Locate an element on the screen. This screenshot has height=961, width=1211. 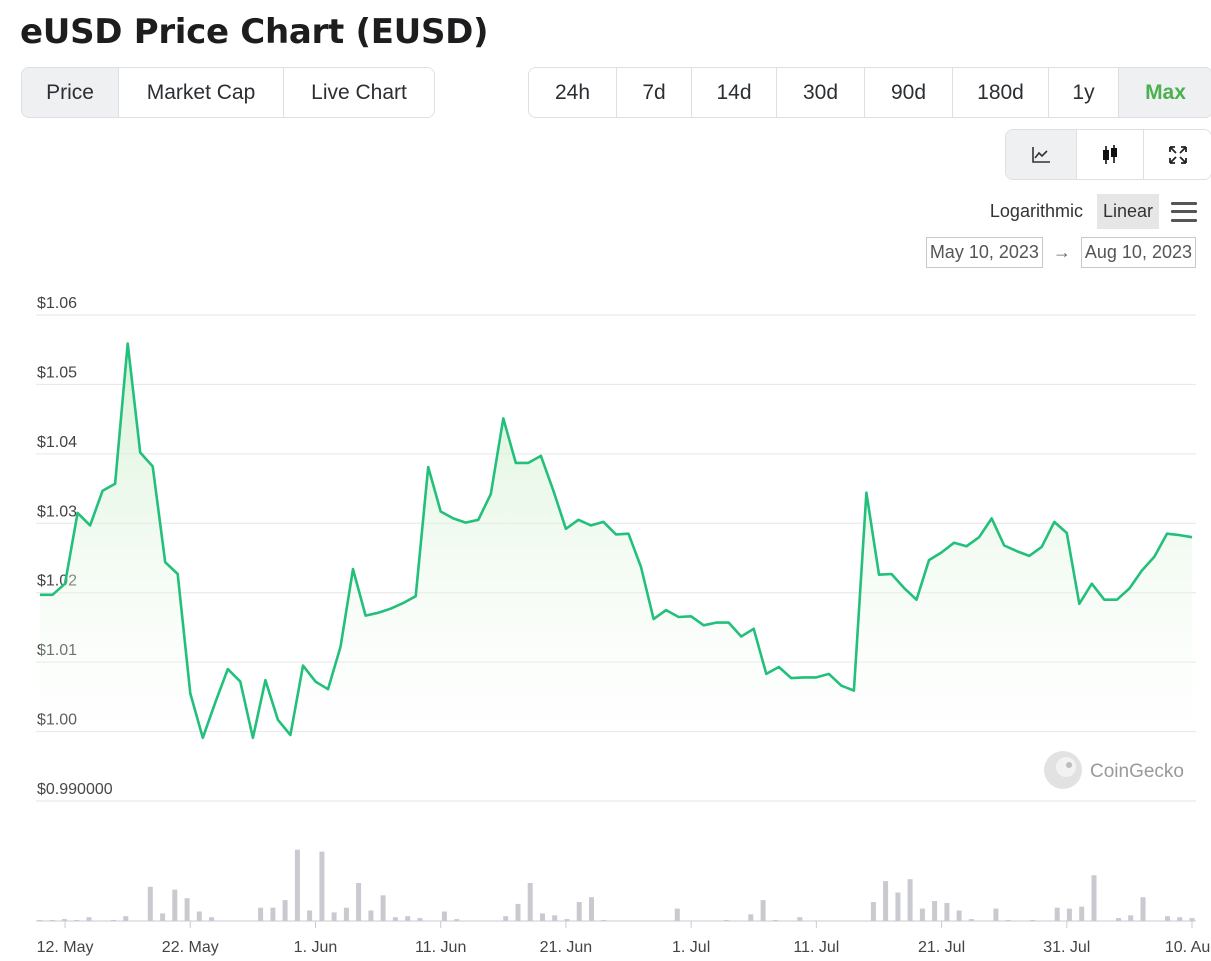
x-tick-label: 1. Jul is located at coordinates (691, 947).